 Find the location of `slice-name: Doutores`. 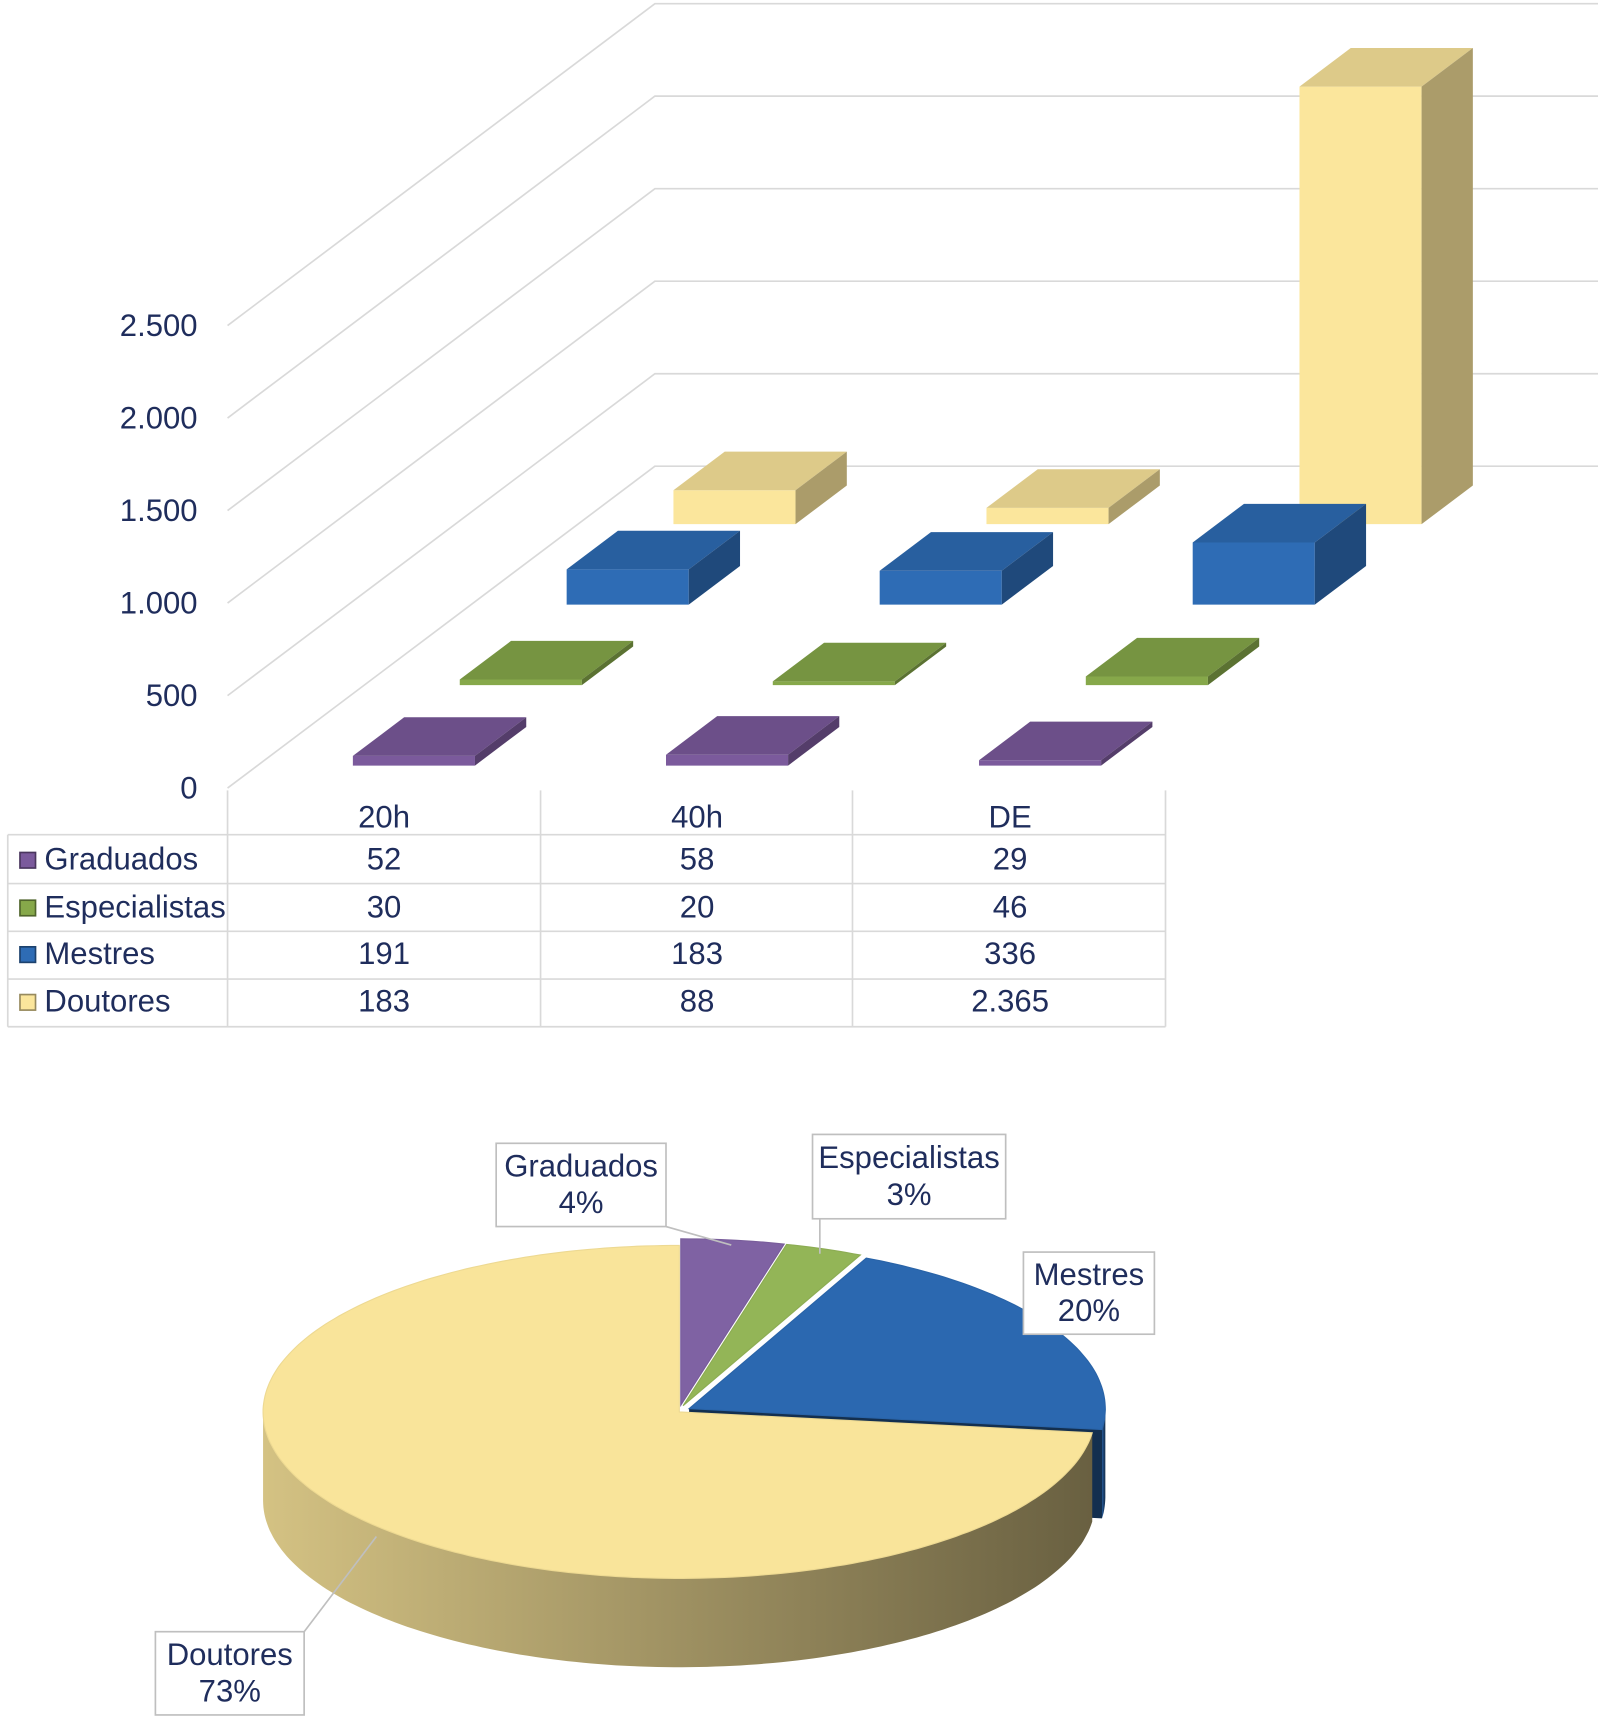

slice-name: Doutores is located at coordinates (230, 1654).